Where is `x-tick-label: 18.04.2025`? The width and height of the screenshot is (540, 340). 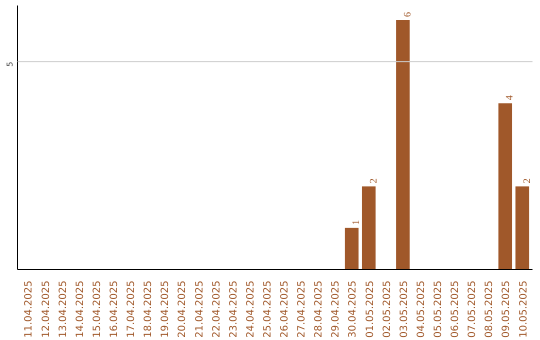
x-tick-label: 18.04.2025 is located at coordinates (148, 309).